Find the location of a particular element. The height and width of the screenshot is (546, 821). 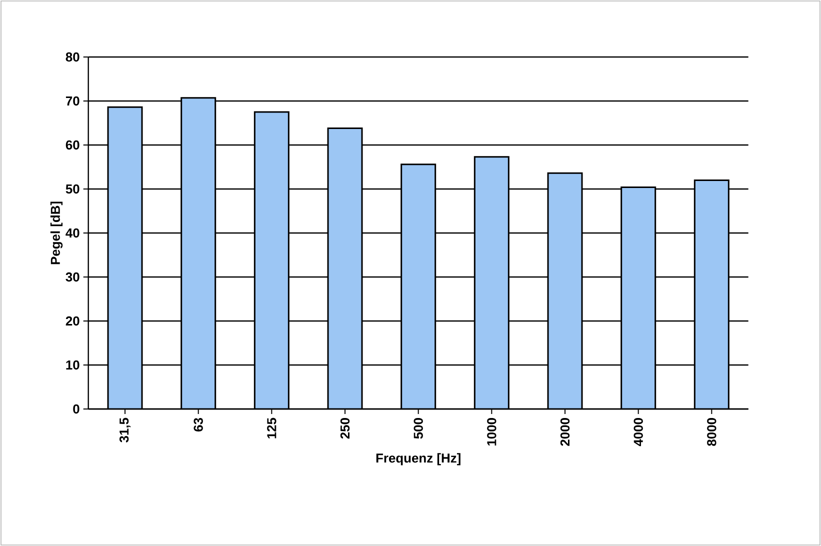

x-tick-label: 250 is located at coordinates (345, 428).